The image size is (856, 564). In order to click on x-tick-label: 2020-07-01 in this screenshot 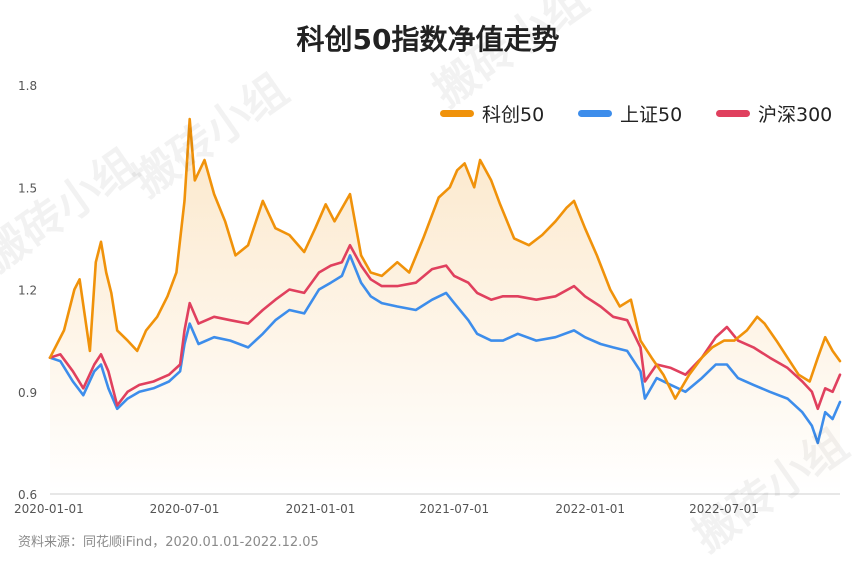, I will do `click(185, 509)`.